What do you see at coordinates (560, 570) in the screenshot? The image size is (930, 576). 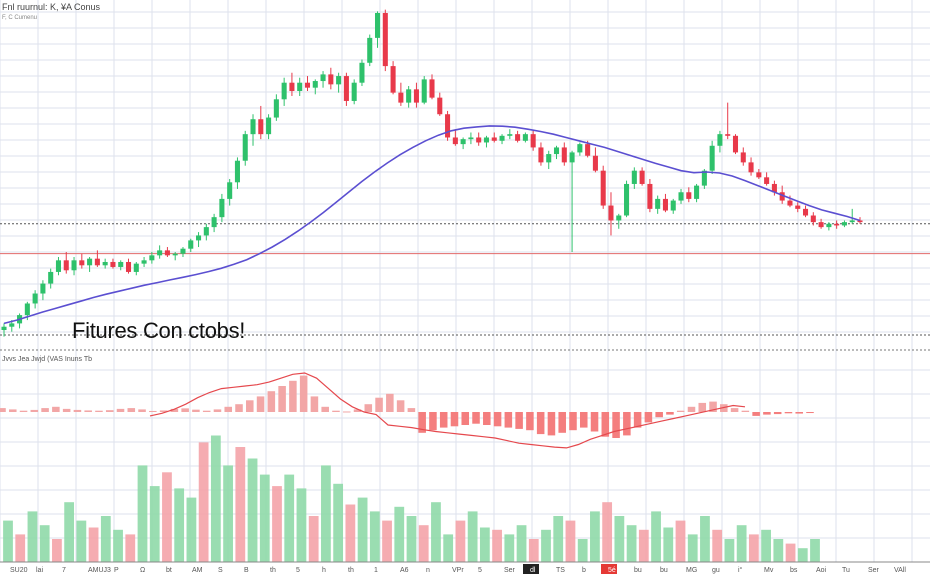 I see `x-tick-label: TS` at bounding box center [560, 570].